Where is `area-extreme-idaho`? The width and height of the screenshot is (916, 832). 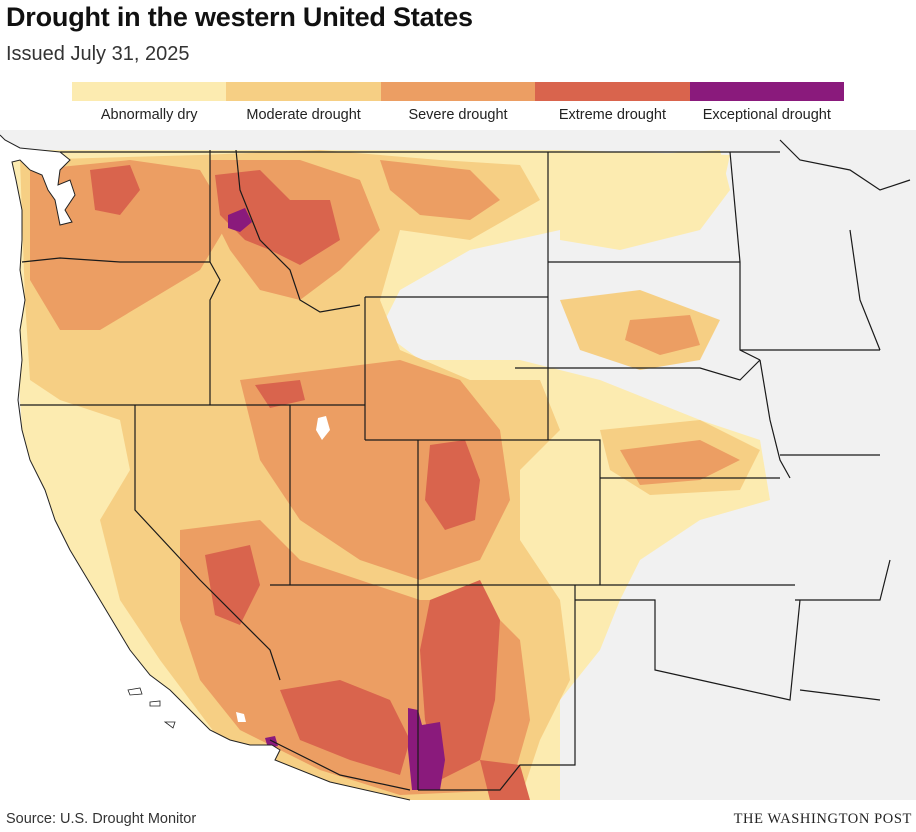 area-extreme-idaho is located at coordinates (277, 217).